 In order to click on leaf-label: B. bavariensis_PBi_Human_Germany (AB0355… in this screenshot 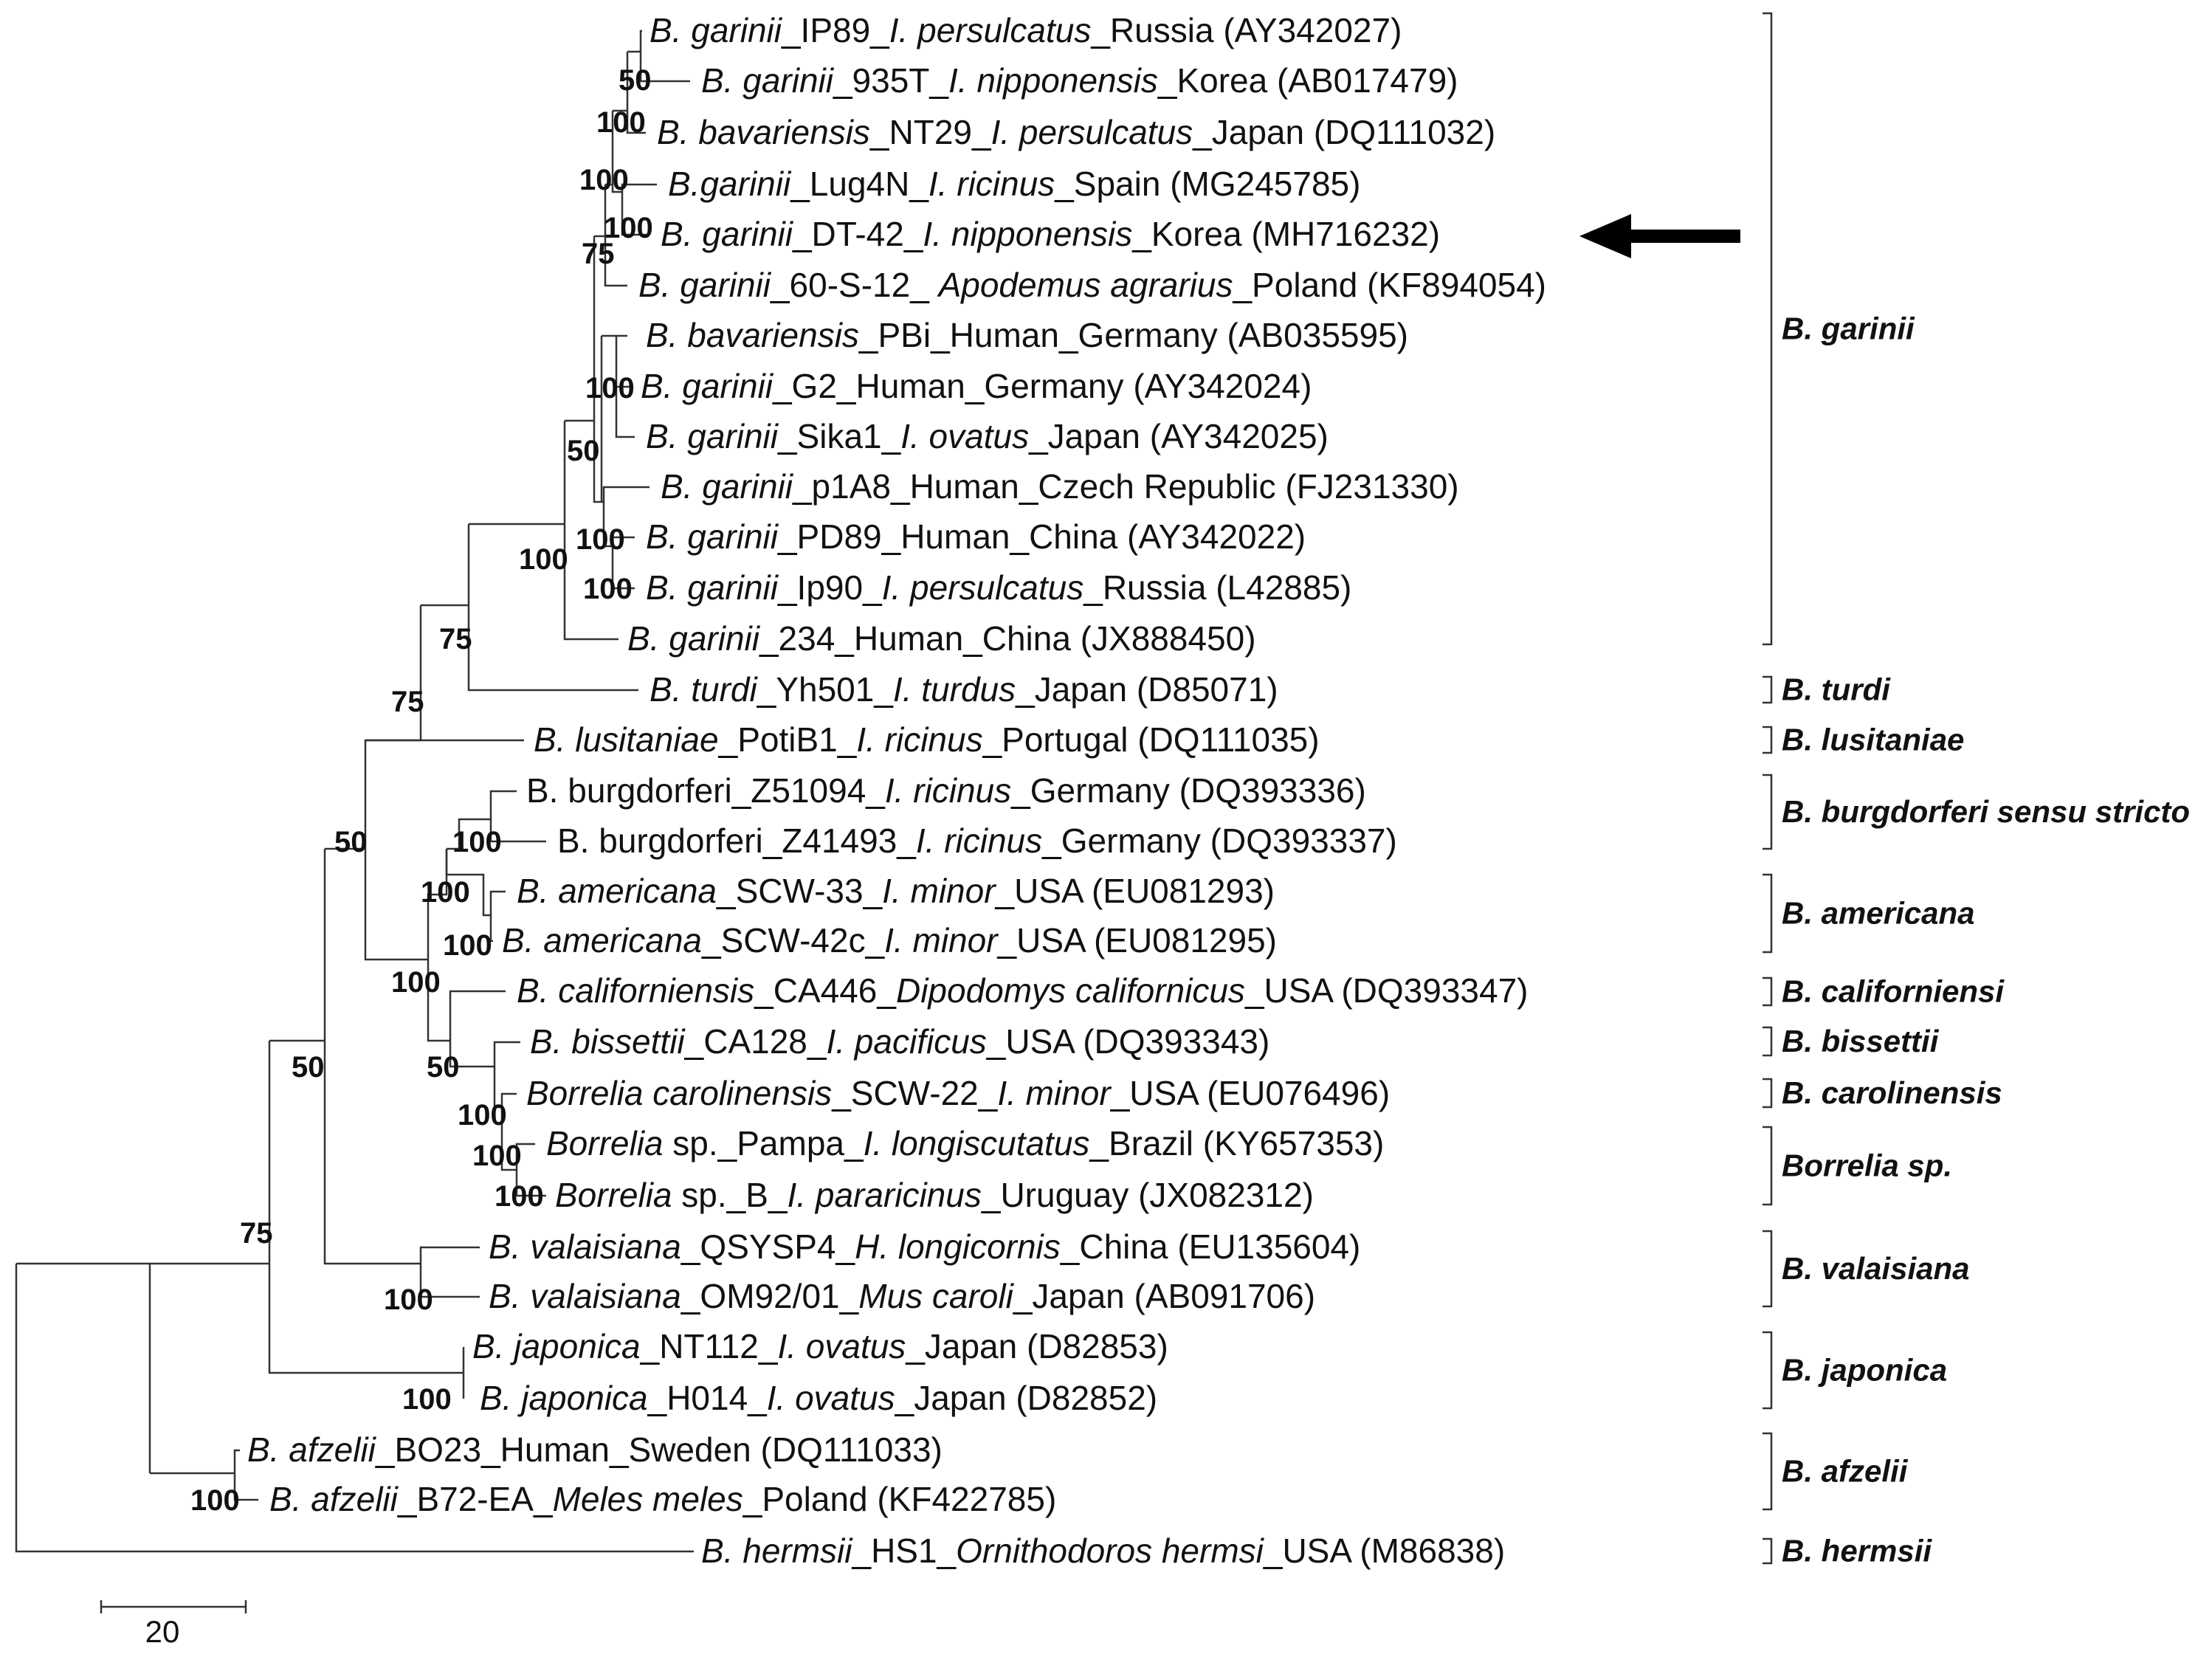, I will do `click(1027, 335)`.